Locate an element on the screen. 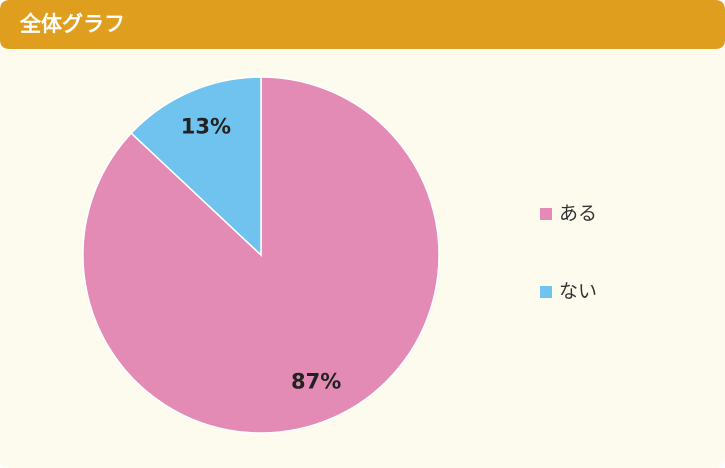 The height and width of the screenshot is (468, 725). panel-header is located at coordinates (362, 24).